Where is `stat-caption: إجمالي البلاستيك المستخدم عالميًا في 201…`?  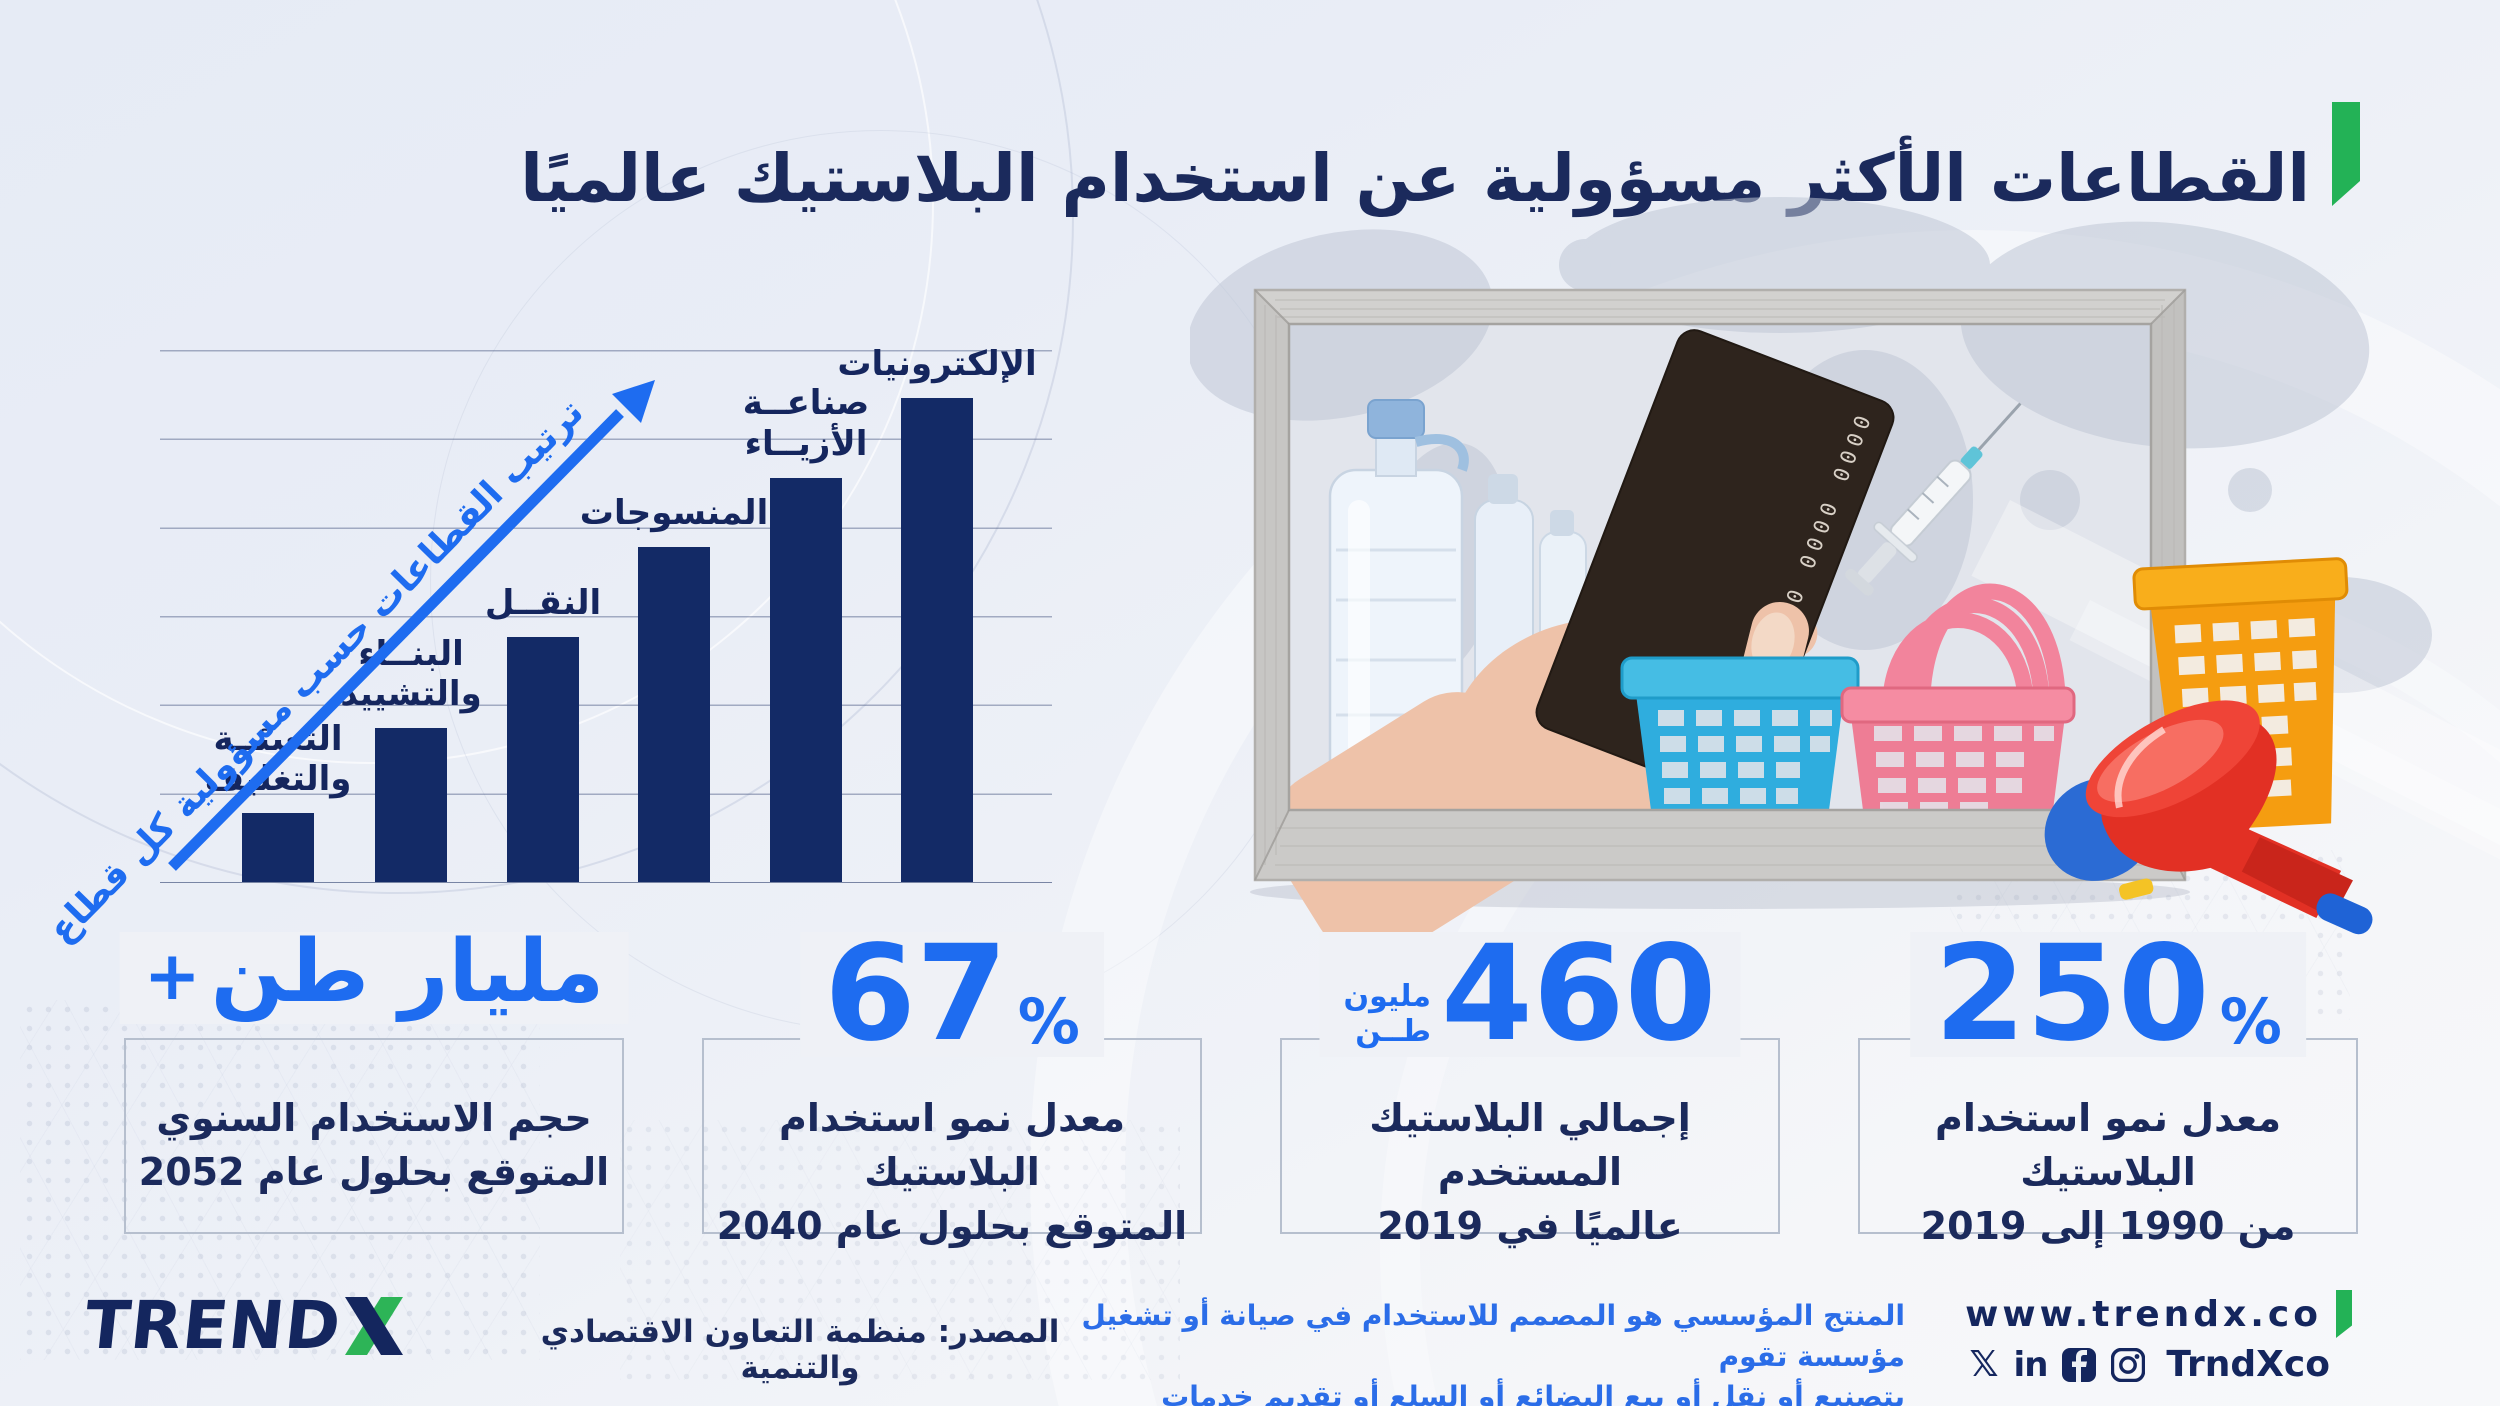 stat-caption: إجمالي البلاستيك المستخدم عالميًا في 201… is located at coordinates (1530, 1172).